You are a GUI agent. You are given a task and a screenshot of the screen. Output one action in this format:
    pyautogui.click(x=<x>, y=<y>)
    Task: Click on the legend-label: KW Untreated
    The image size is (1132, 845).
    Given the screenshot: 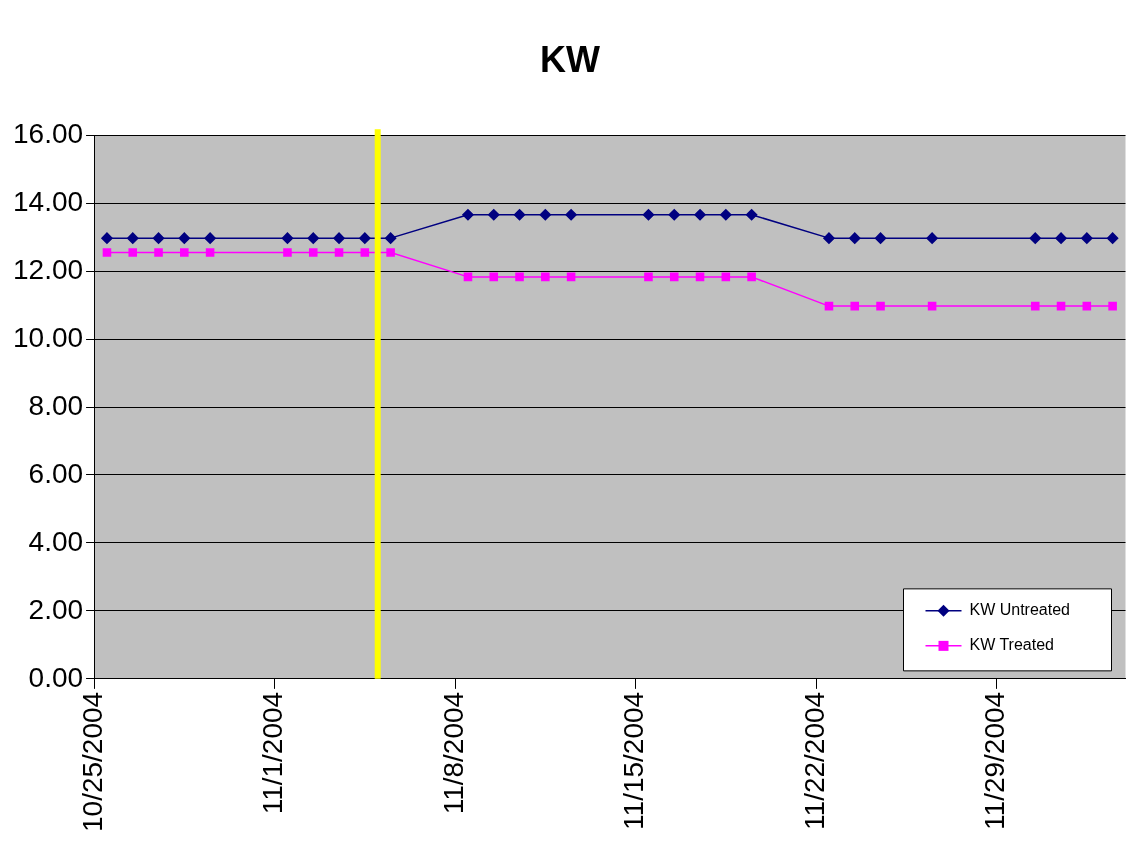 What is the action you would take?
    pyautogui.click(x=1019, y=610)
    